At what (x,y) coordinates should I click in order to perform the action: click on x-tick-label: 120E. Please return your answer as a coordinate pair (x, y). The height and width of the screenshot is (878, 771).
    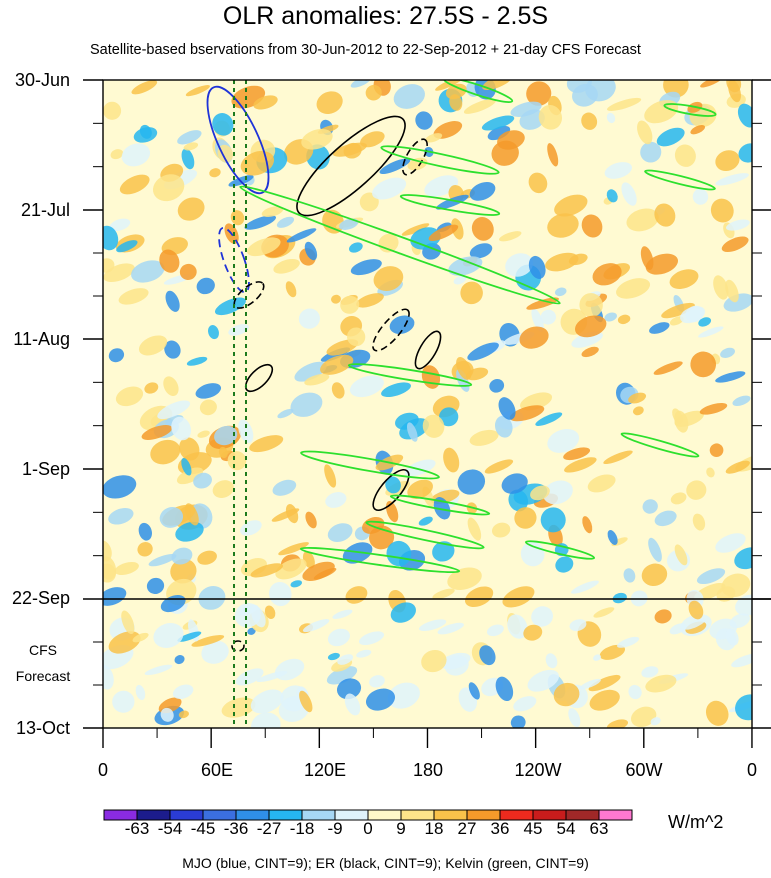
    Looking at the image, I should click on (325, 770).